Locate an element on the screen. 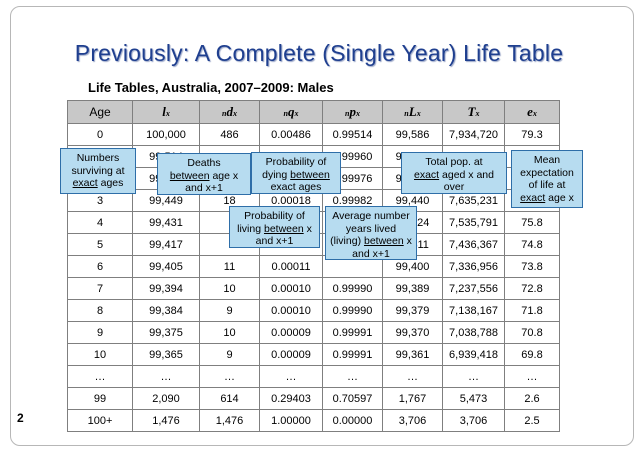 The image size is (638, 451). table-cell: 99,361 is located at coordinates (412, 354).